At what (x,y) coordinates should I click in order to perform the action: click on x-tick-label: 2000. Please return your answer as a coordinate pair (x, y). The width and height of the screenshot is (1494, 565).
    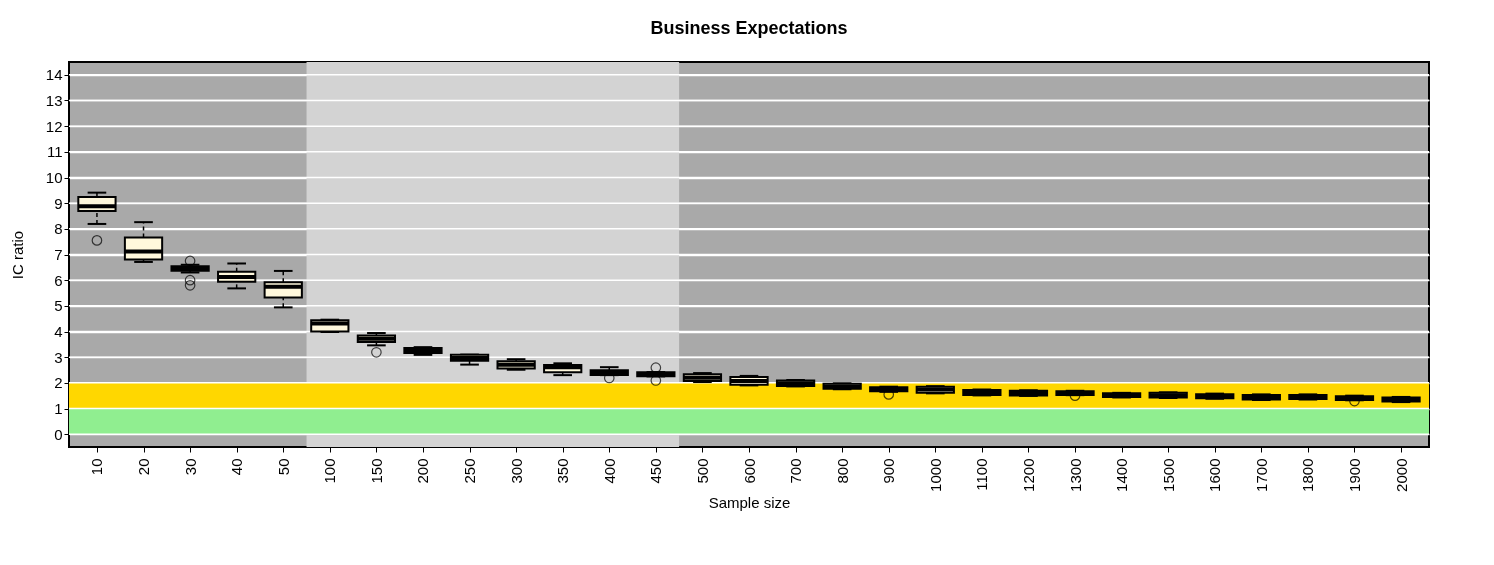
    Looking at the image, I should click on (1401, 475).